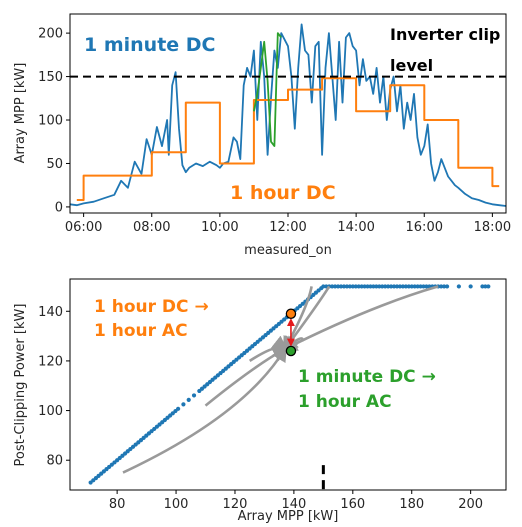 The width and height of the screenshot is (522, 527). Describe the element at coordinates (176, 504) in the screenshot. I see `bottom-x-tick-label: 100` at that location.